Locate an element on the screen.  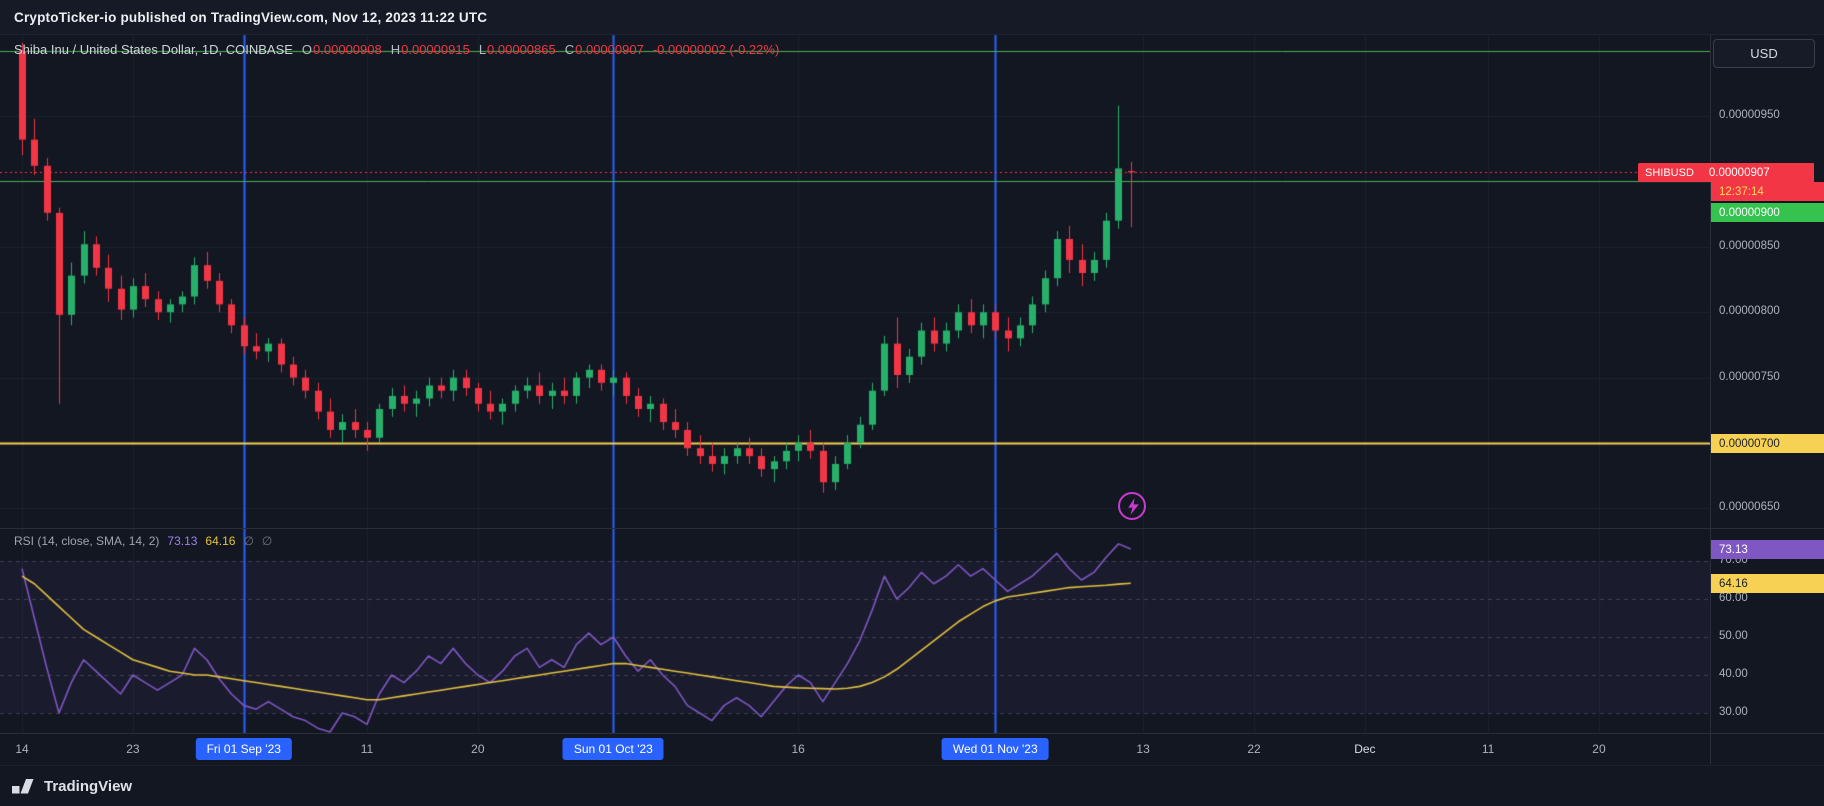
tradingview-footer-link: TradingView is located at coordinates (912, 785).